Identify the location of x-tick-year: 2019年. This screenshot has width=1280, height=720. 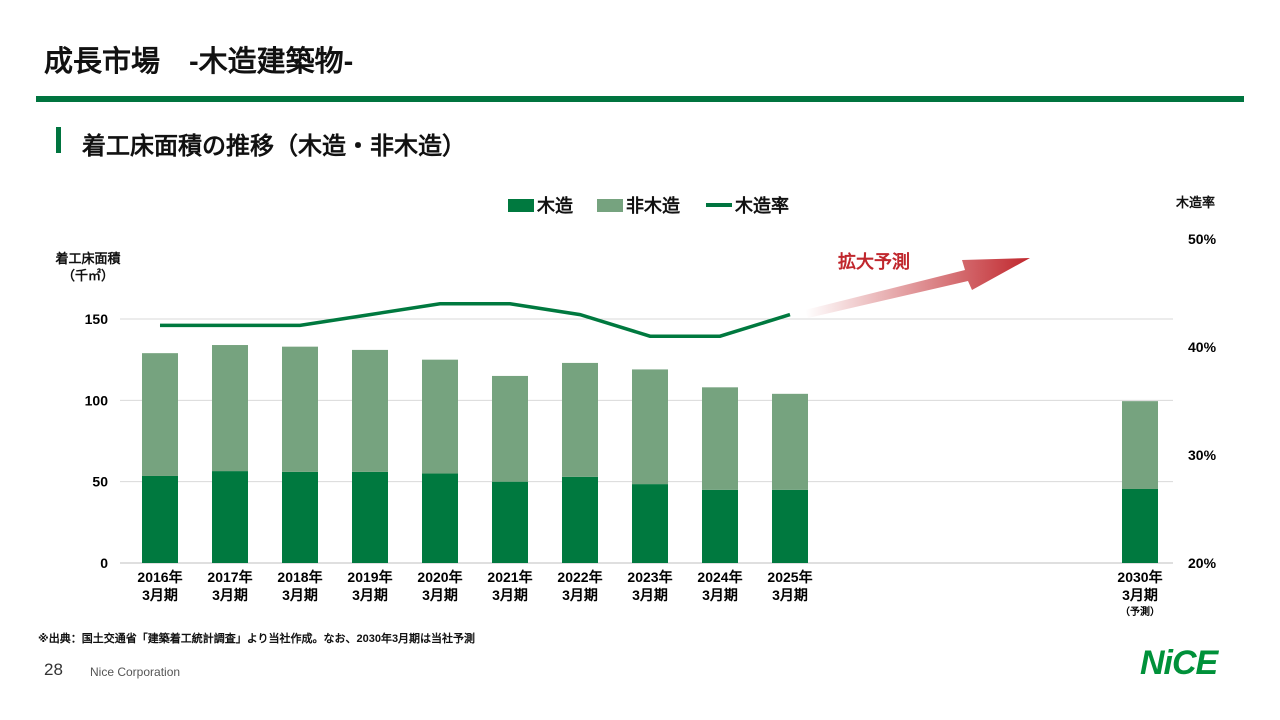
(369, 577).